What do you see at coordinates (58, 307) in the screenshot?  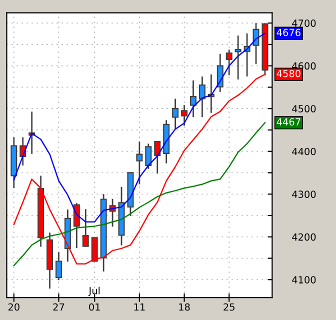 I see `x-tick-label: 27` at bounding box center [58, 307].